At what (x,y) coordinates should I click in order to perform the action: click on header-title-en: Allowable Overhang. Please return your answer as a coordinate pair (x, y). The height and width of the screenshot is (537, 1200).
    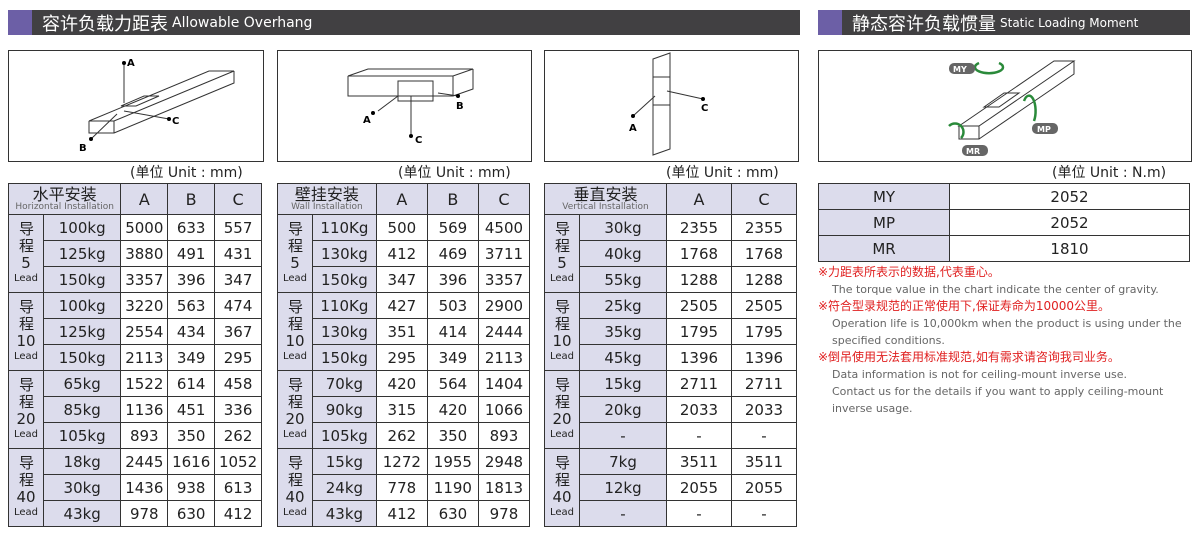
    Looking at the image, I should click on (242, 22).